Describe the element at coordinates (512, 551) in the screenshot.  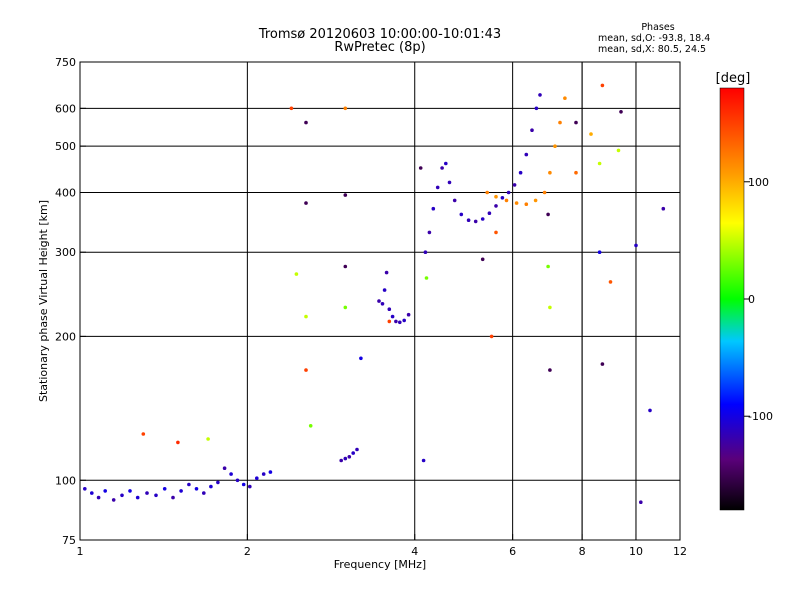
I see `x-tick-label: 6` at that location.